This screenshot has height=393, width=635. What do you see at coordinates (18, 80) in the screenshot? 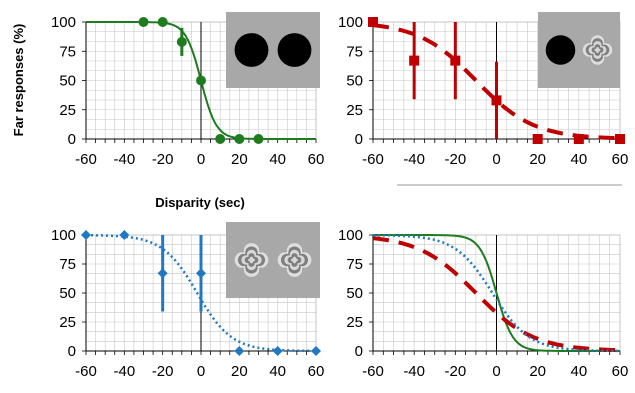
I see `y-axis-title: Far responses (%)` at bounding box center [18, 80].